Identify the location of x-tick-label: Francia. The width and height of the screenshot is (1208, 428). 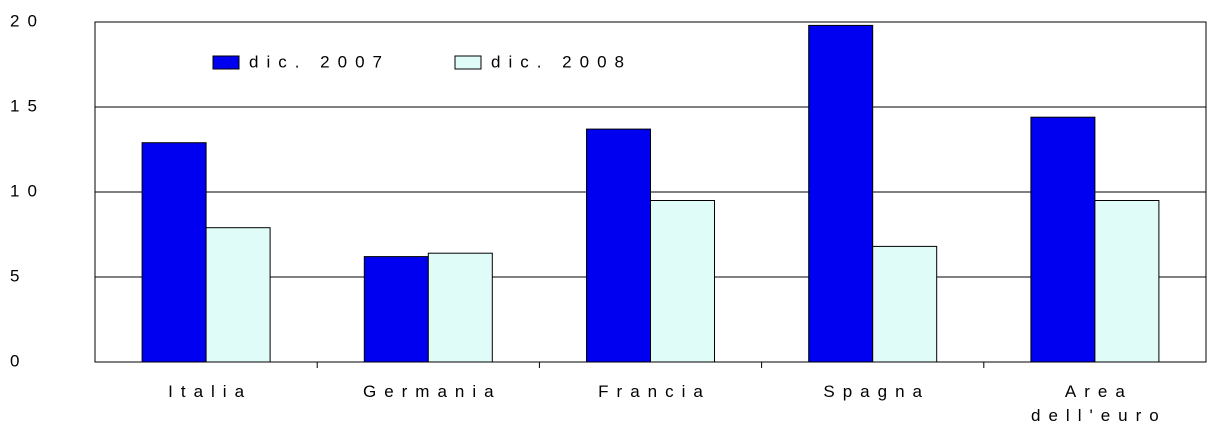
(654, 391).